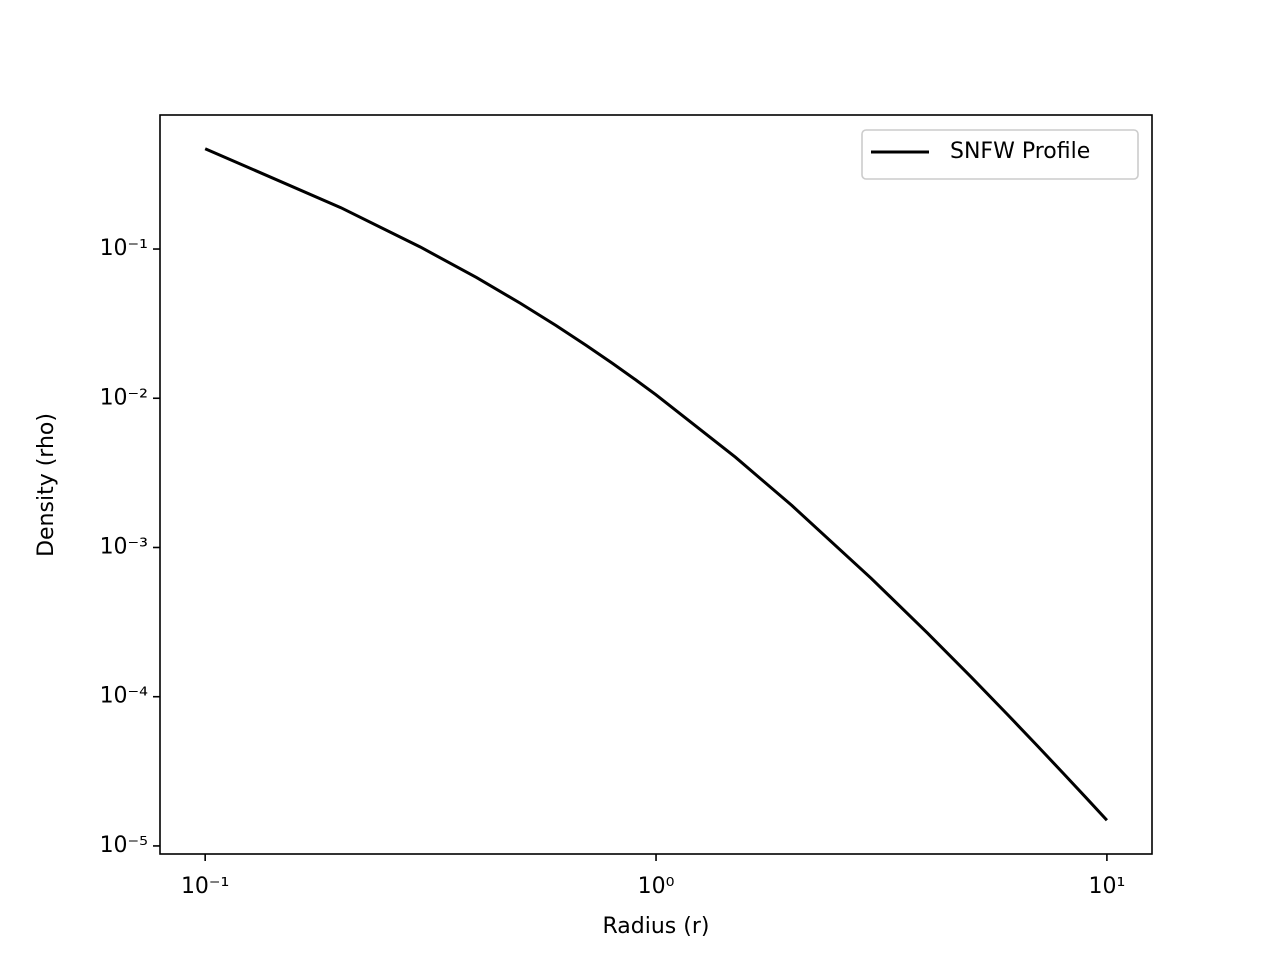  What do you see at coordinates (124, 248) in the screenshot?
I see `y-tick-label: 10⁻¹` at bounding box center [124, 248].